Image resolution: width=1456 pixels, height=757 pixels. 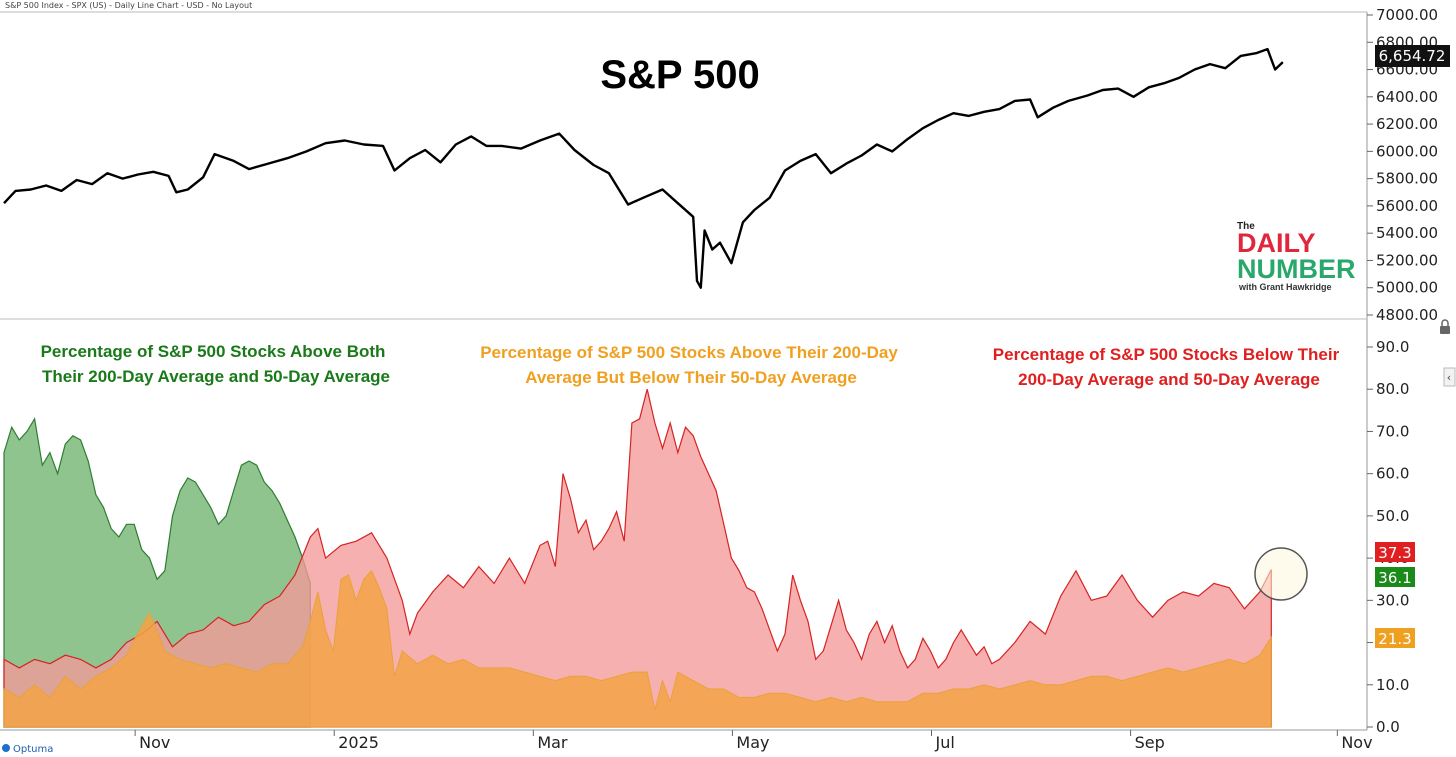 What do you see at coordinates (691, 377) in the screenshot?
I see `orange-label-line2: Average But Below Their 50-Day Average` at bounding box center [691, 377].